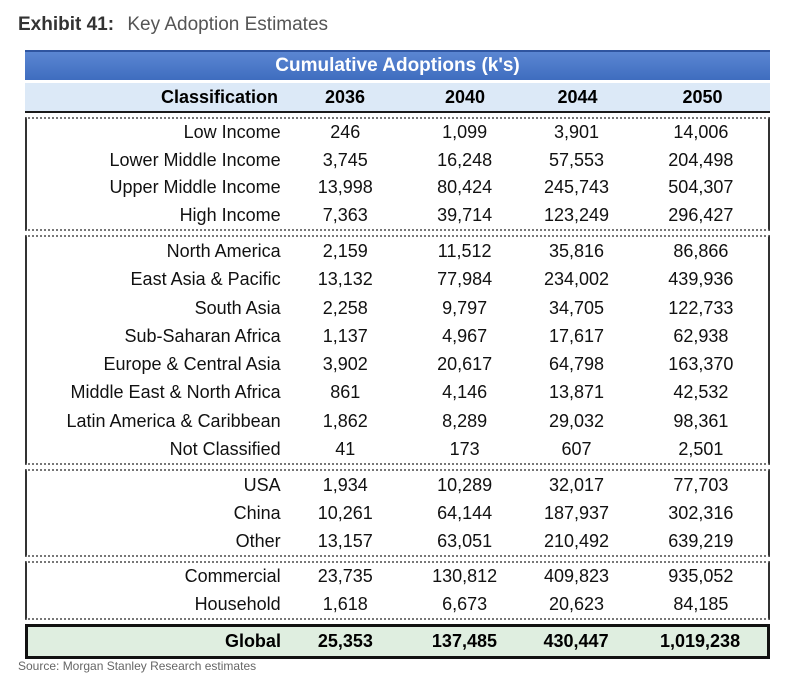  I want to click on row-value: 607, so click(576, 449).